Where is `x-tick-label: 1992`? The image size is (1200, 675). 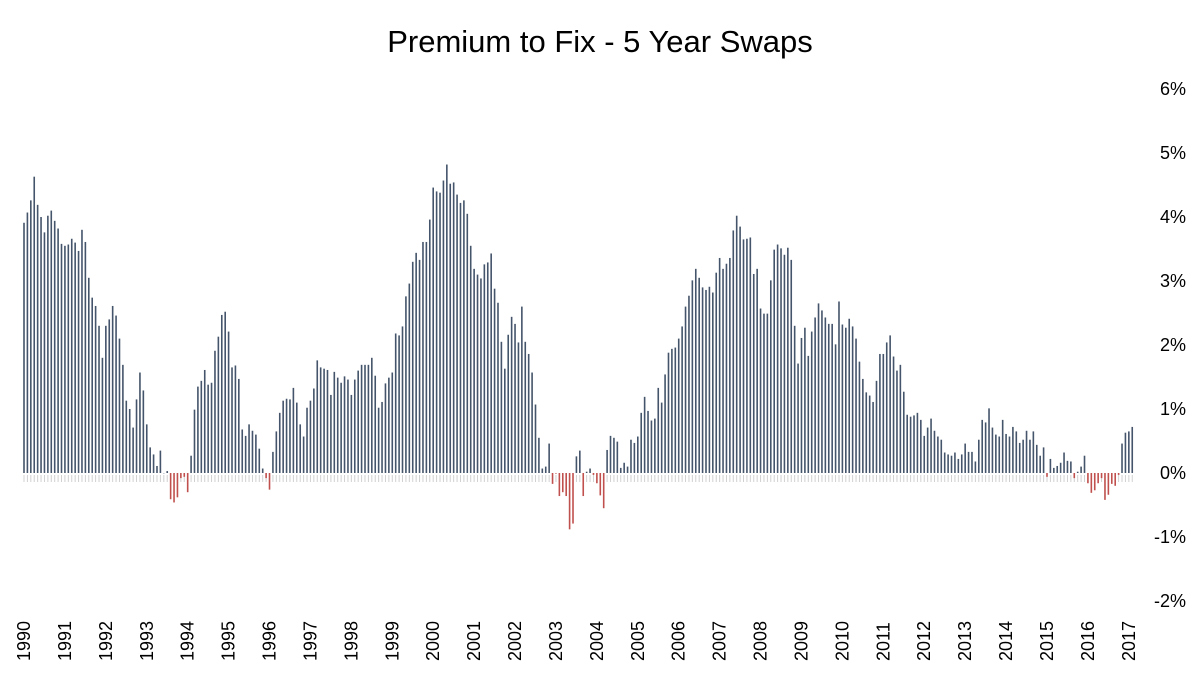 x-tick-label: 1992 is located at coordinates (106, 641).